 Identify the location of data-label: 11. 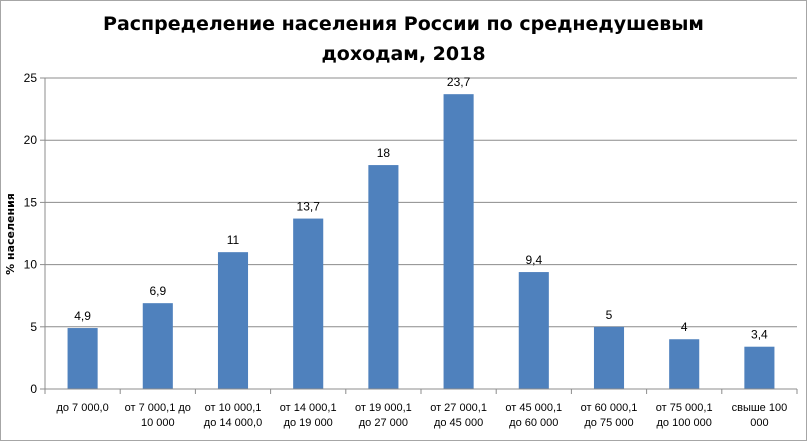
(233, 240).